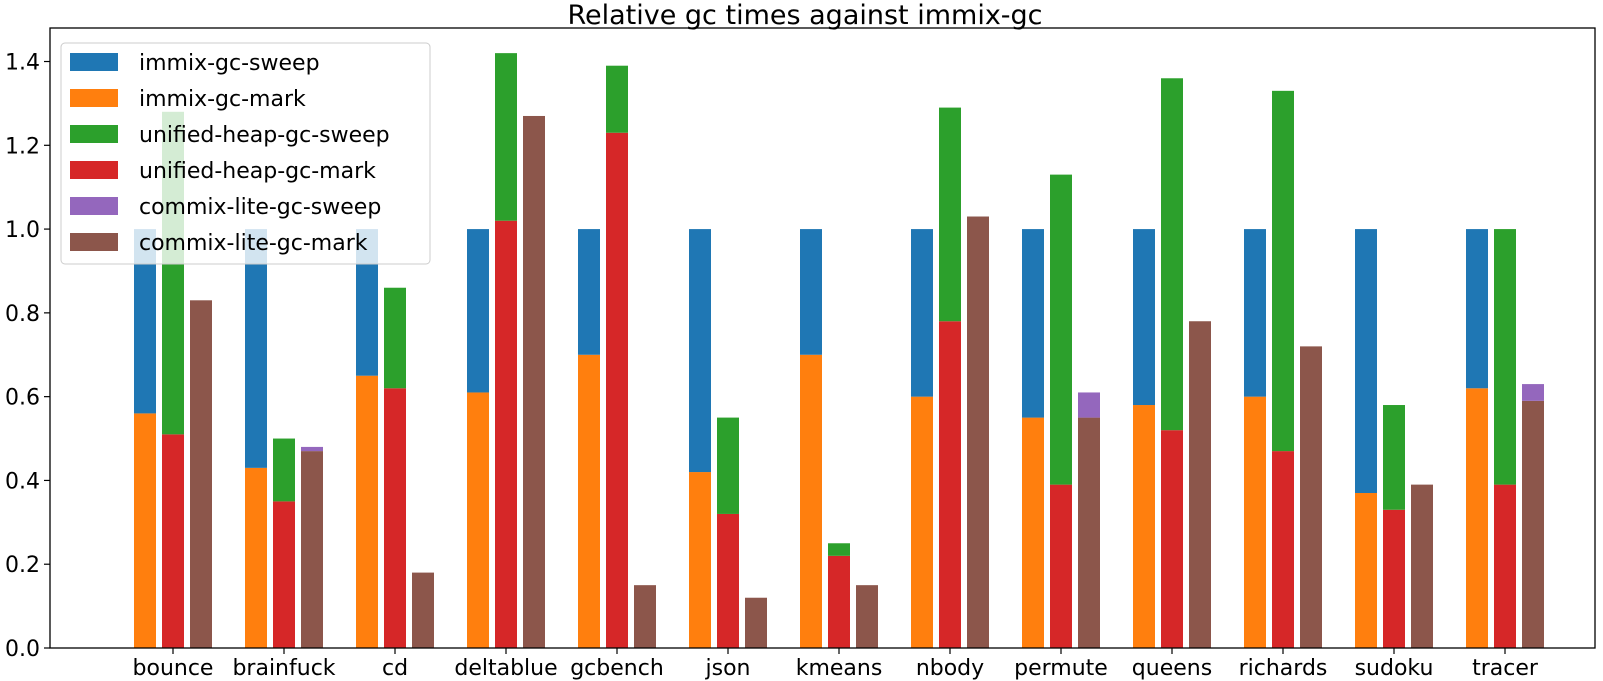  What do you see at coordinates (1311, 497) in the screenshot?
I see `bar-commix-lite-gc-mark-richards` at bounding box center [1311, 497].